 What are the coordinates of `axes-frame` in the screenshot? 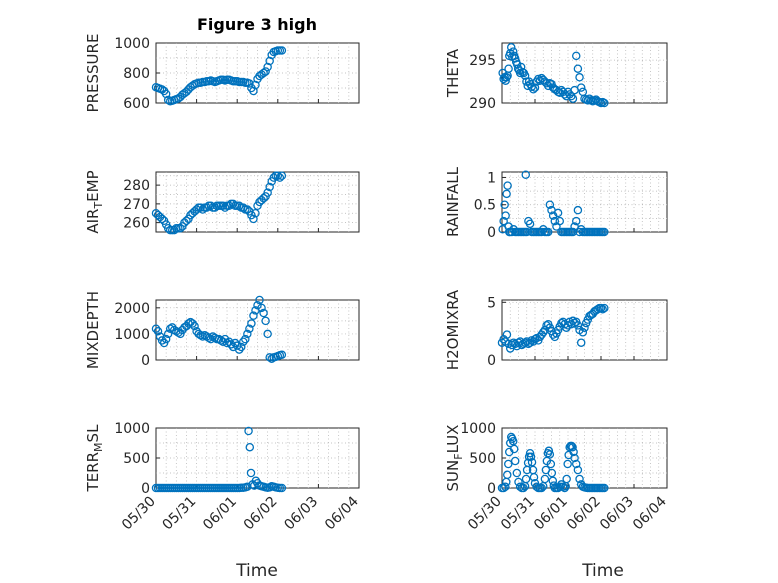 It's located at (584, 330).